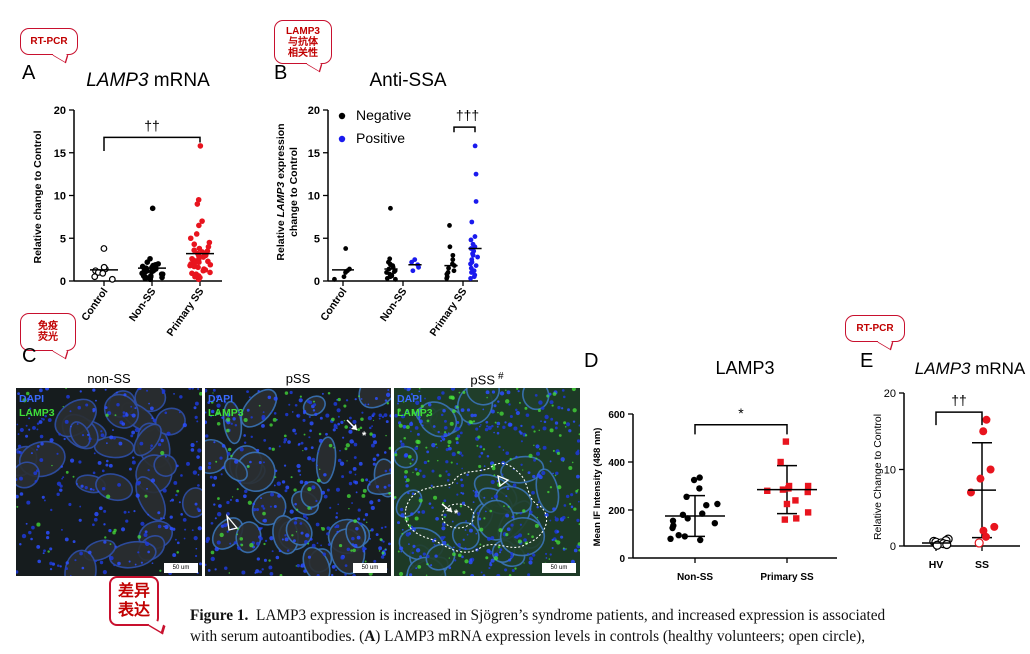  Describe the element at coordinates (37, 413) in the screenshot. I see `micrograph-1-lamp3-label: LAMP3` at that location.